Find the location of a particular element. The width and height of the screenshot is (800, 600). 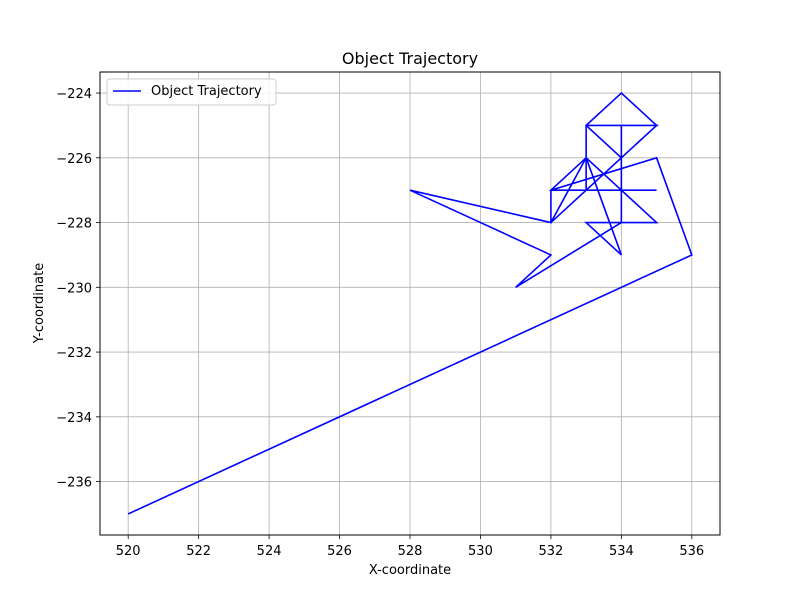

x-axis-label: X-coordinate is located at coordinates (410, 570).